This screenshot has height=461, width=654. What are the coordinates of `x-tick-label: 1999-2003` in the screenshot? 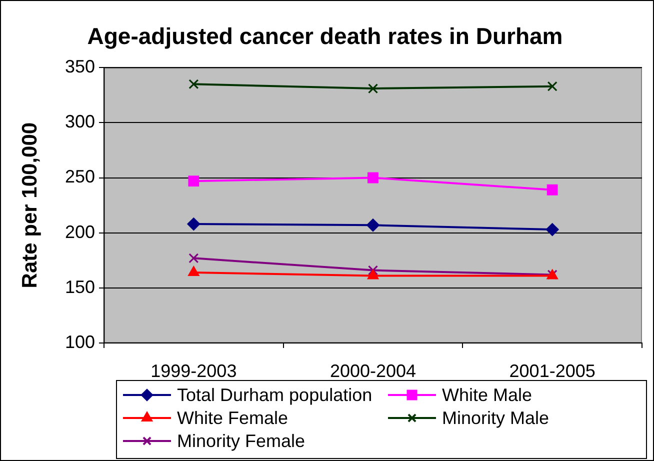 It's located at (193, 370).